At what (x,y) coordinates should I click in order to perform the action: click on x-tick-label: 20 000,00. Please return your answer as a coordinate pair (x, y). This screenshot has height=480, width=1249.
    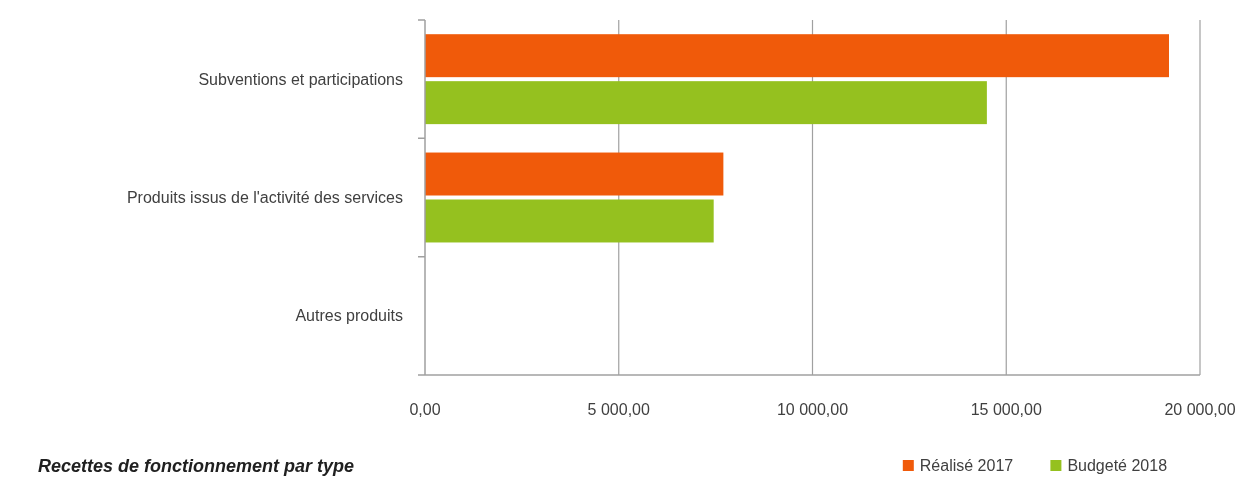
    Looking at the image, I should click on (1200, 409).